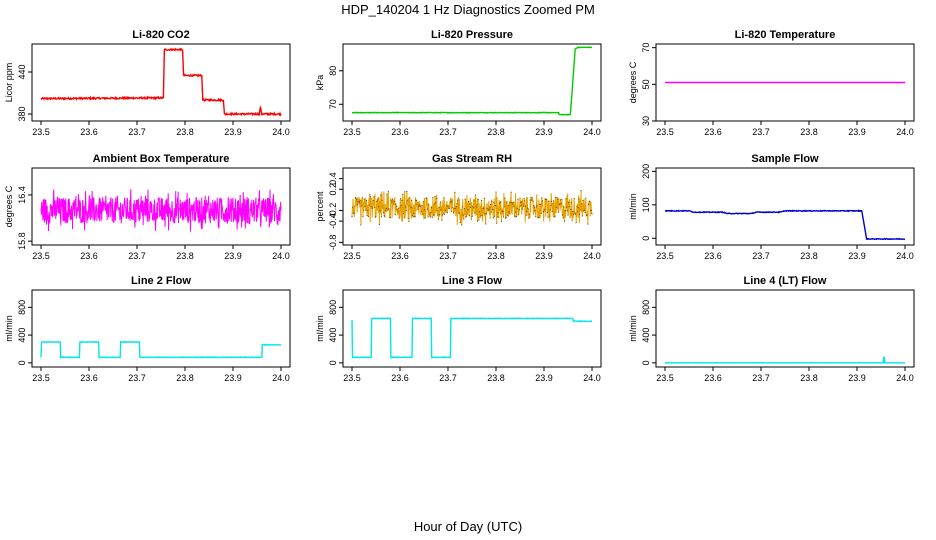 Image resolution: width=936 pixels, height=540 pixels. I want to click on panel-title: Line 4 (LT) Flow, so click(785, 281).